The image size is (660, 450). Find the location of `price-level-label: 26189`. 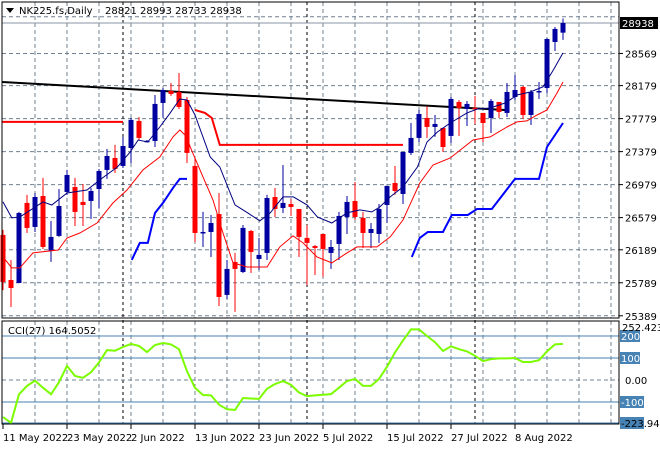

price-level-label: 26189 is located at coordinates (641, 251).